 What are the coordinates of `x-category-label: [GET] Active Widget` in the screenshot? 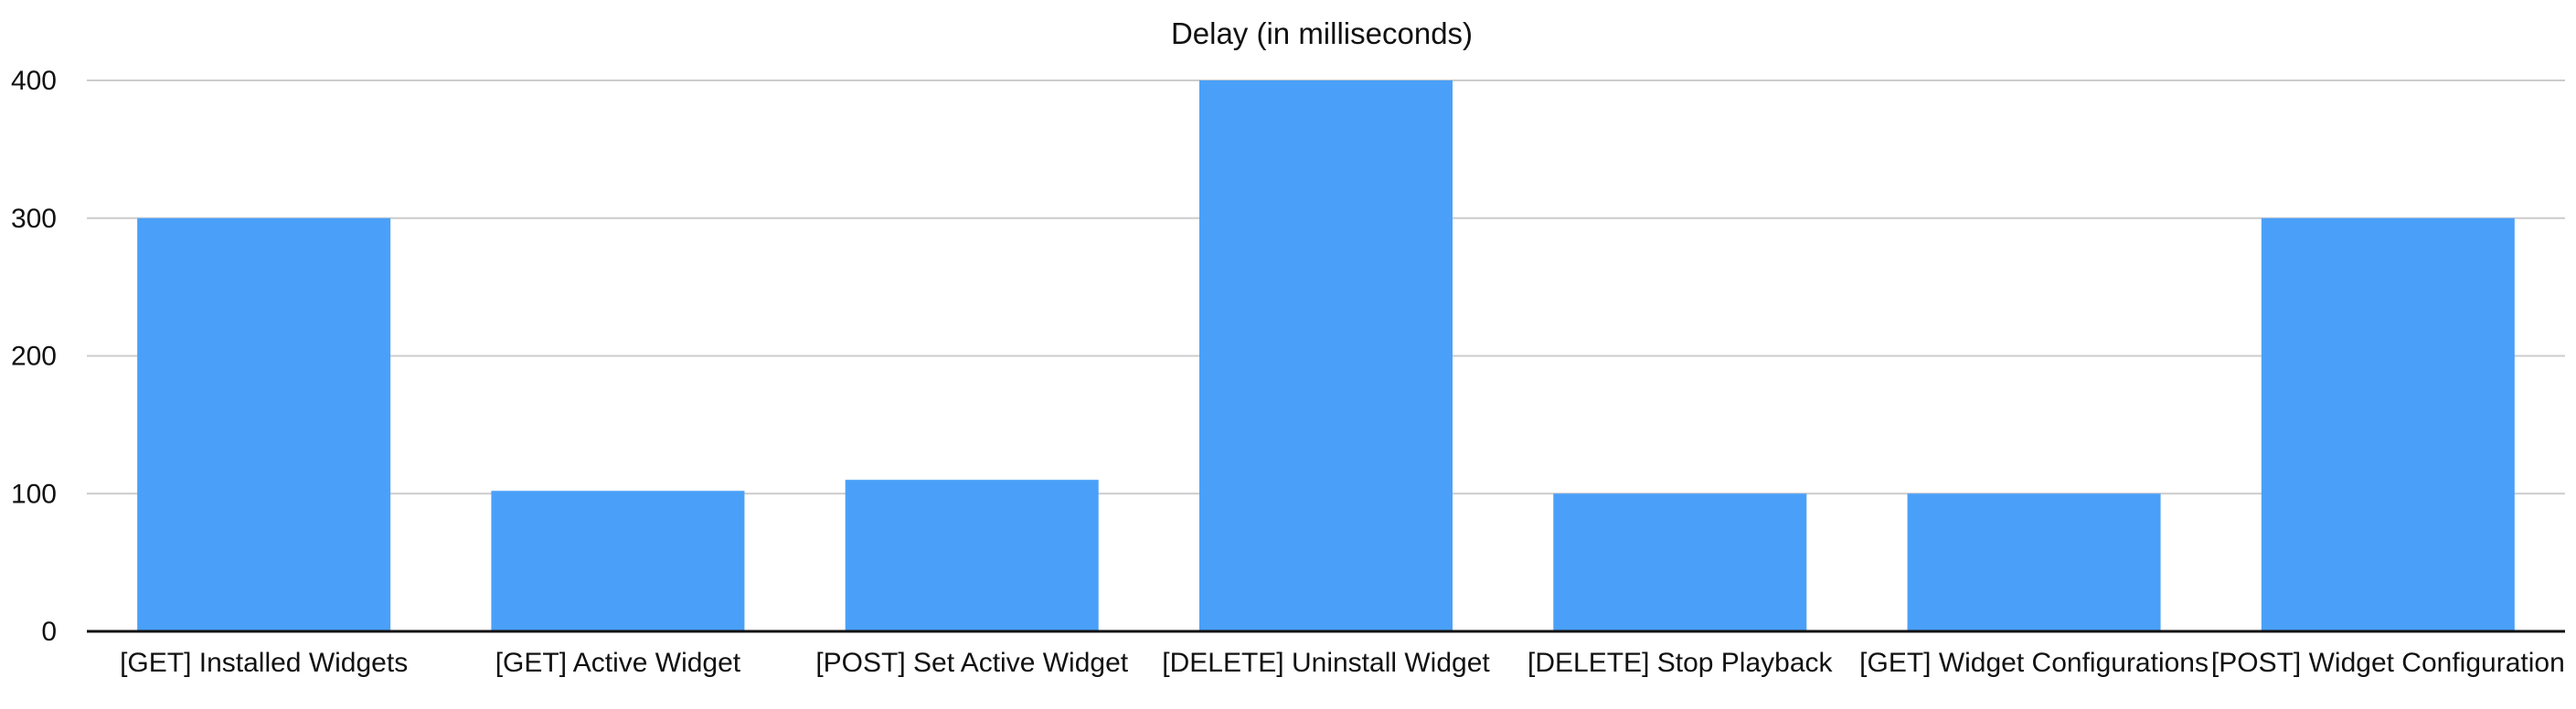 It's located at (618, 663).